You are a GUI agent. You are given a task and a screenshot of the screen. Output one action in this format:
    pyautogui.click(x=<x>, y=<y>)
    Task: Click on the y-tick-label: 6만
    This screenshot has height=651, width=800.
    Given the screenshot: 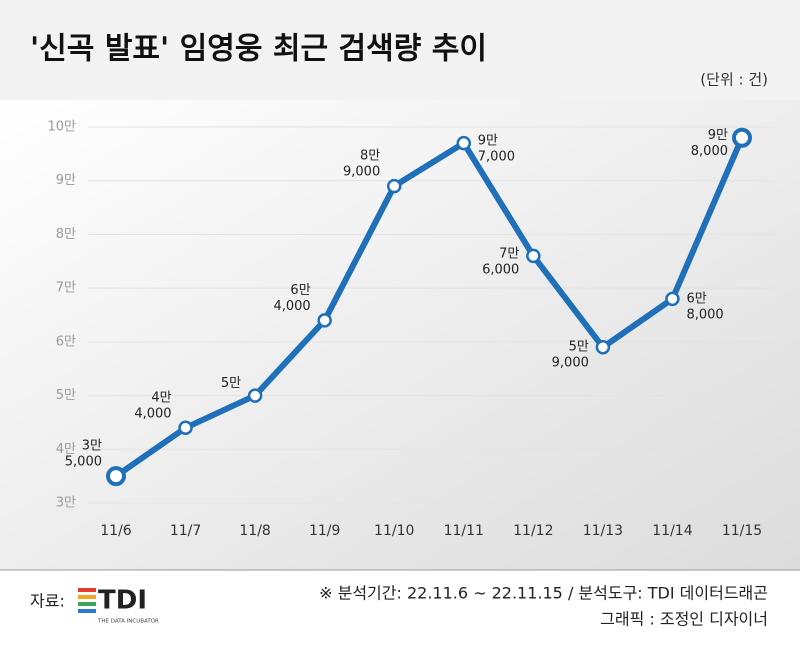 What is the action you would take?
    pyautogui.click(x=66, y=341)
    